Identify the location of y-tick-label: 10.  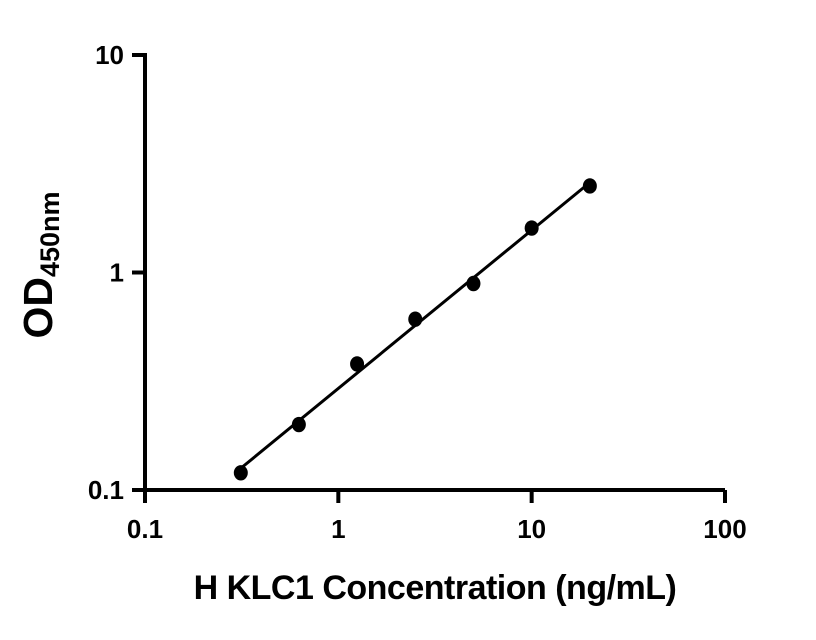
(109, 55).